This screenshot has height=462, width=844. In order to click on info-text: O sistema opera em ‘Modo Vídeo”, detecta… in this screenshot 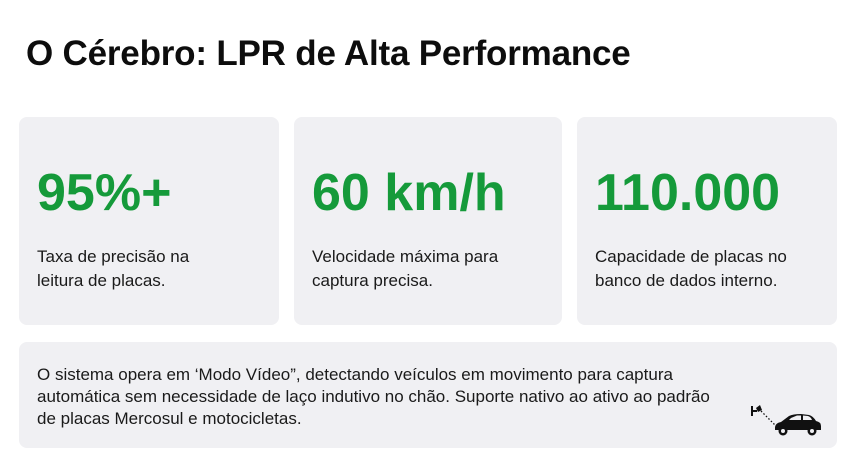, I will do `click(373, 396)`.